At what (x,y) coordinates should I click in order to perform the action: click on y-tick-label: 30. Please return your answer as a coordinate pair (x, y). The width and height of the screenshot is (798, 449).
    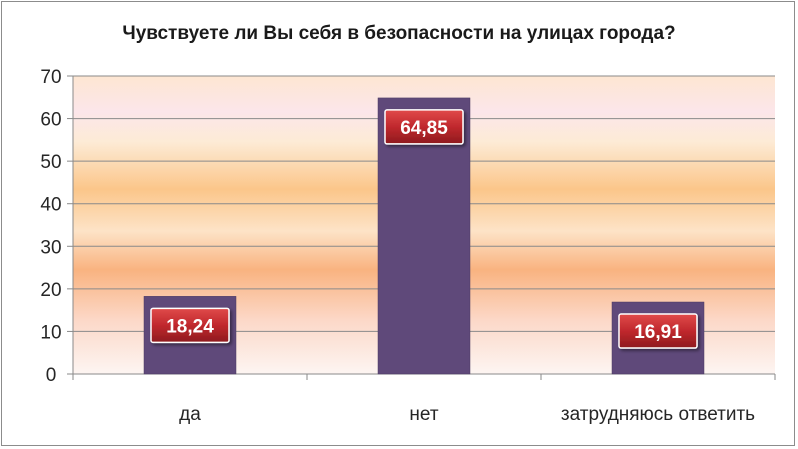
    Looking at the image, I should click on (50, 247).